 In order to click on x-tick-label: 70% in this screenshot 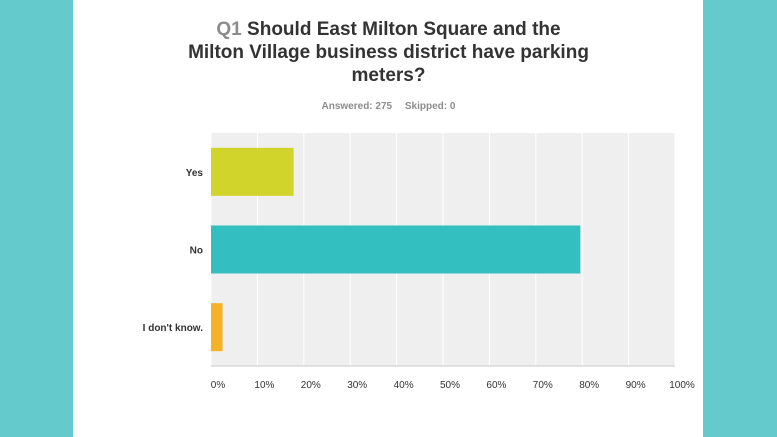, I will do `click(543, 385)`.